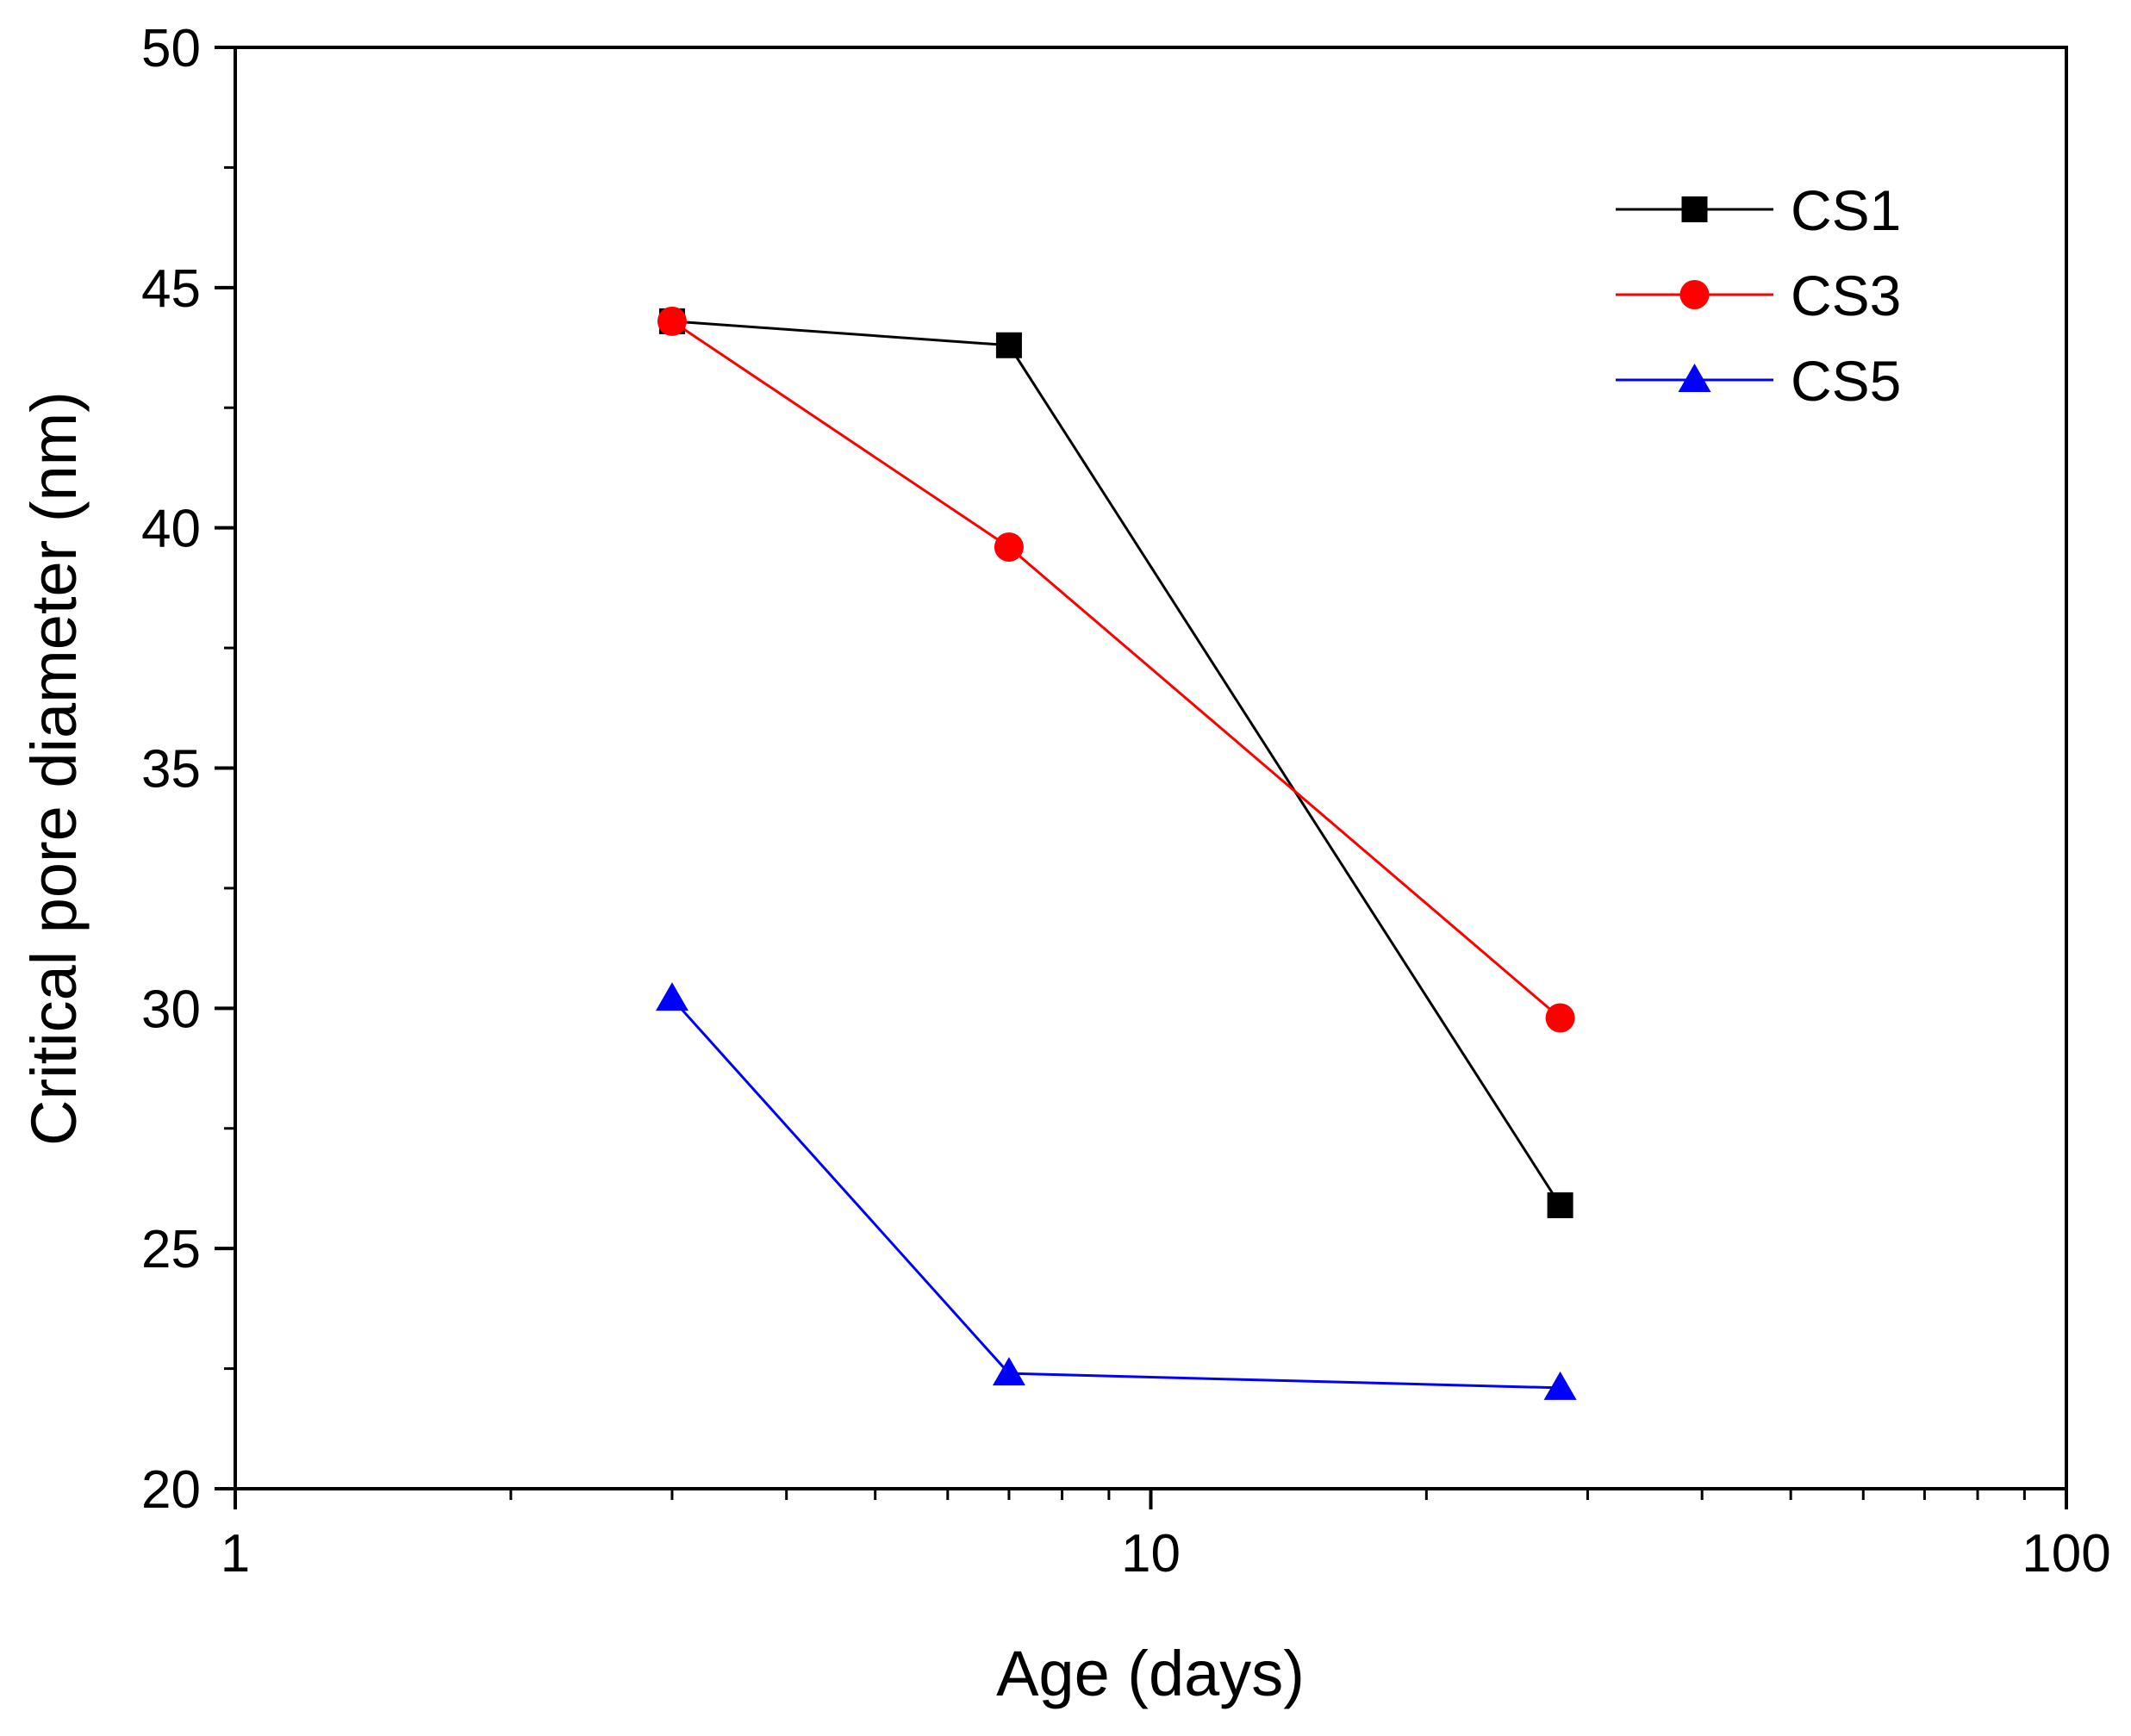 Image resolution: width=2131 pixels, height=1736 pixels. What do you see at coordinates (171, 49) in the screenshot?
I see `y-tick-label: 50` at bounding box center [171, 49].